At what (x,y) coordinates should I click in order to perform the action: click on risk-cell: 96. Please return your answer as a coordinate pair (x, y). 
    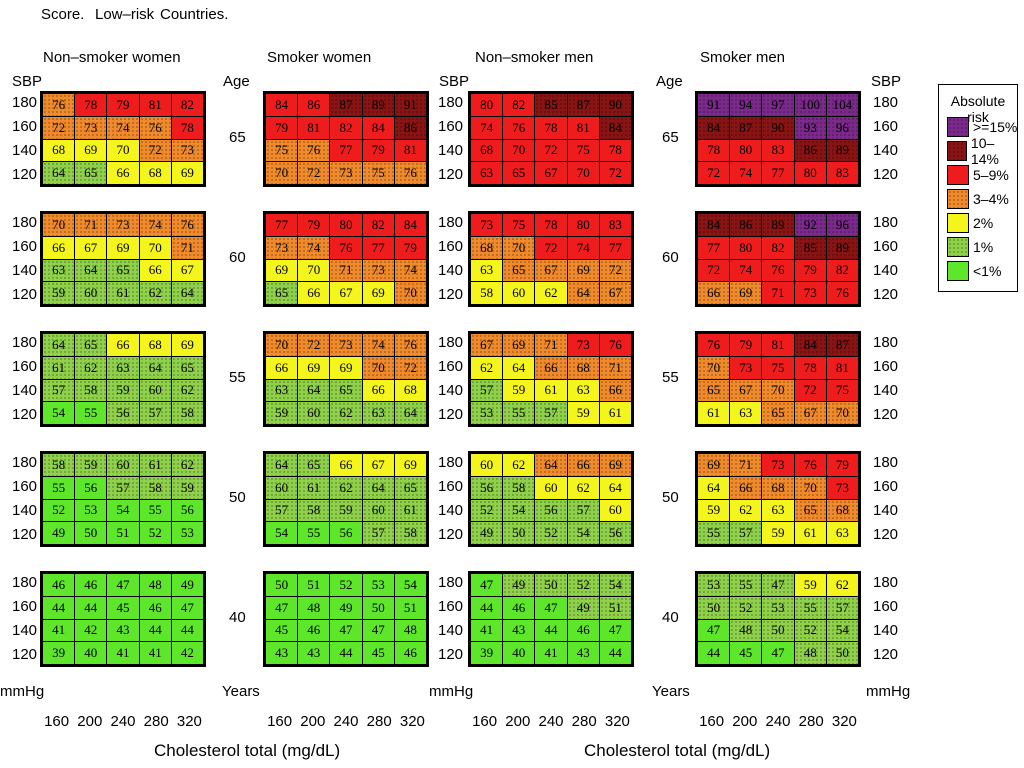
    Looking at the image, I should click on (842, 127).